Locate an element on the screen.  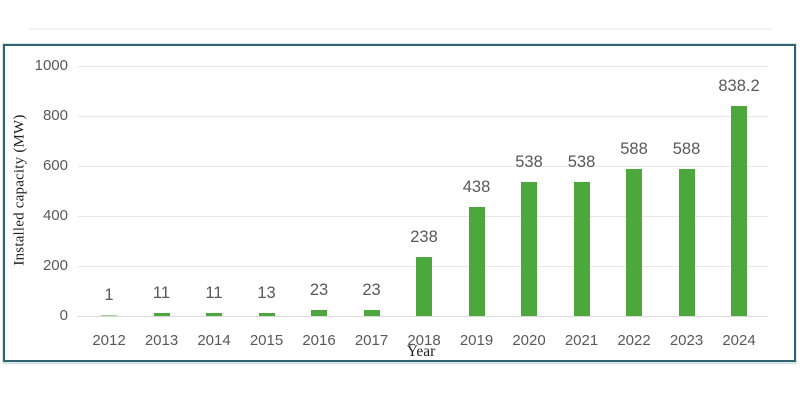
x-tick-label: 2021 is located at coordinates (581, 340).